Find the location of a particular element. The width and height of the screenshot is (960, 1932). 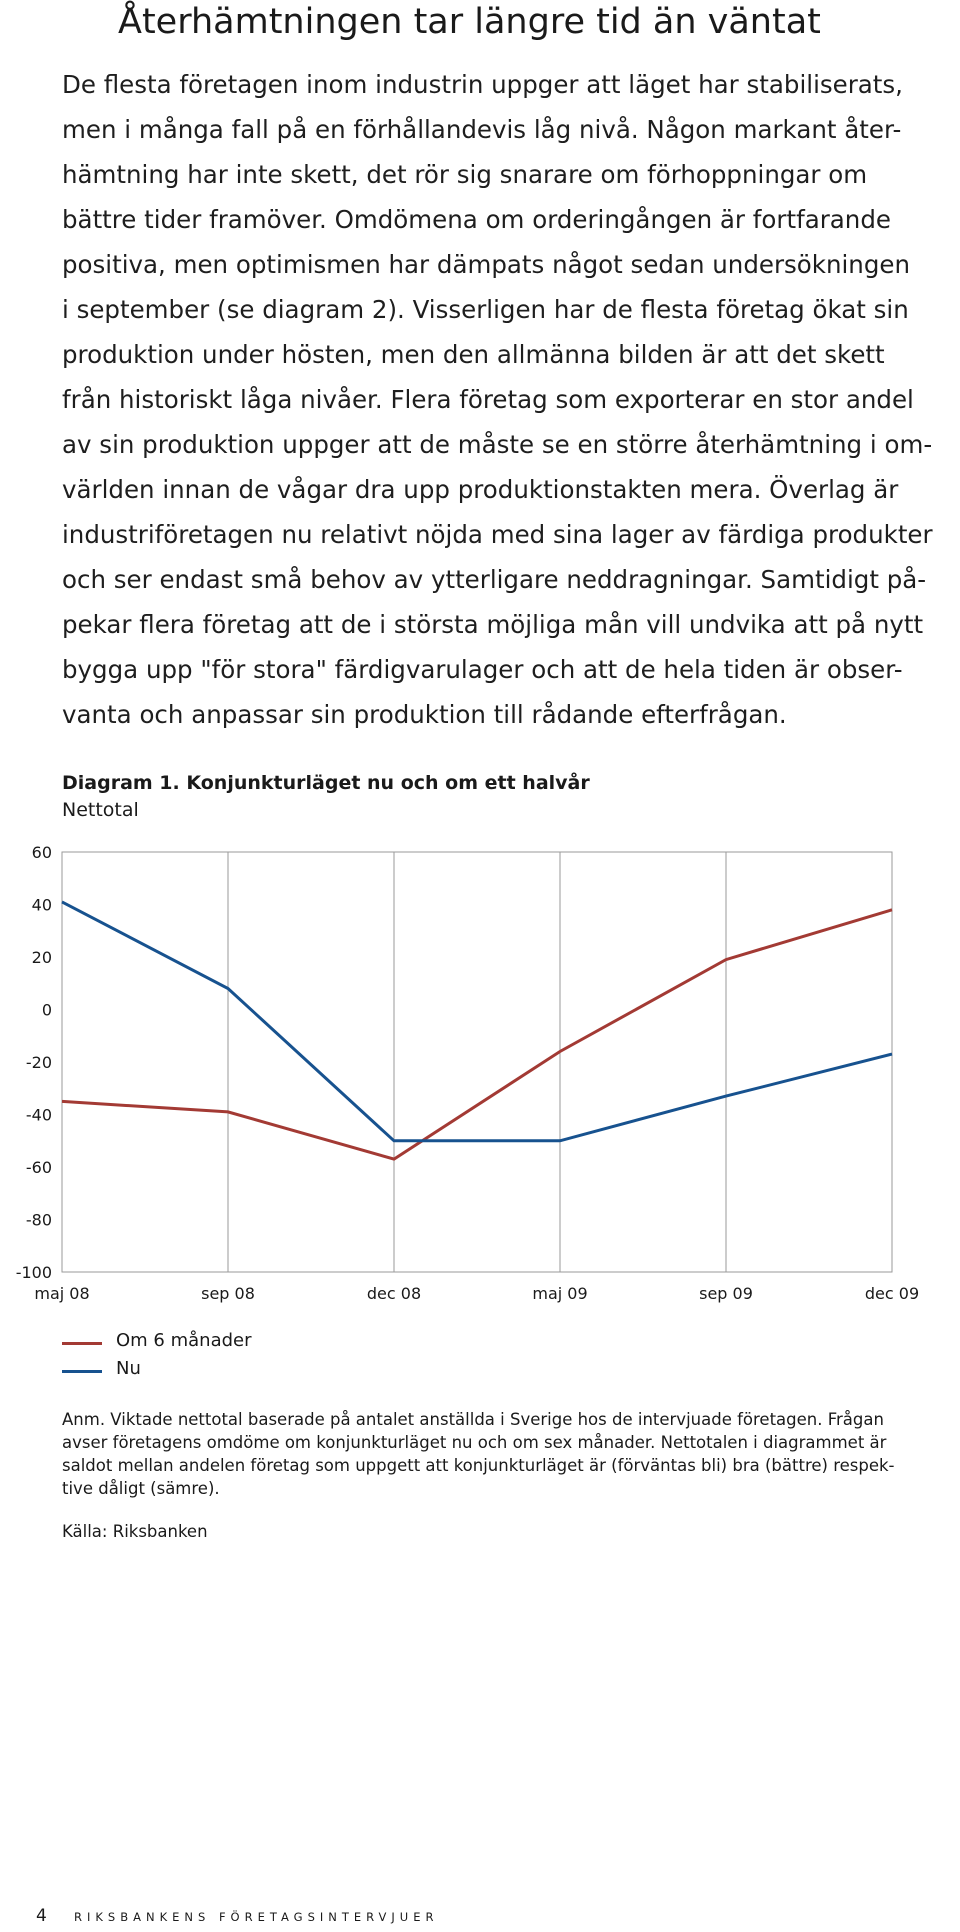

legend-label: Om 6 månader is located at coordinates (184, 1340).